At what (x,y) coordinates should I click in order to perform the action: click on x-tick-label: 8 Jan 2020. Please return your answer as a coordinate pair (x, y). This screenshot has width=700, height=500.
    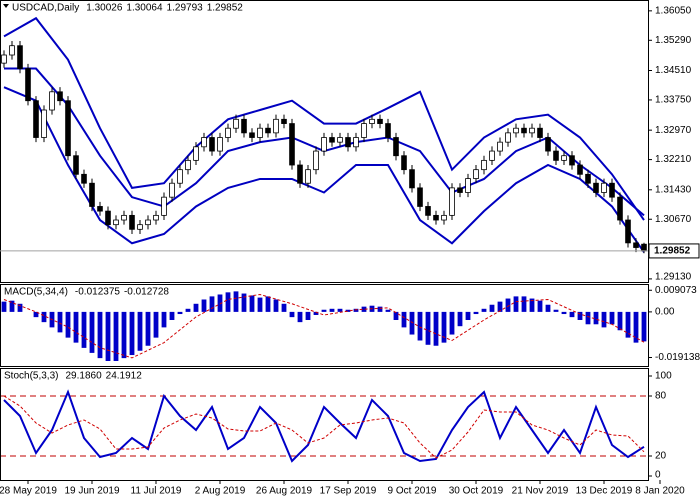
    Looking at the image, I should click on (660, 491).